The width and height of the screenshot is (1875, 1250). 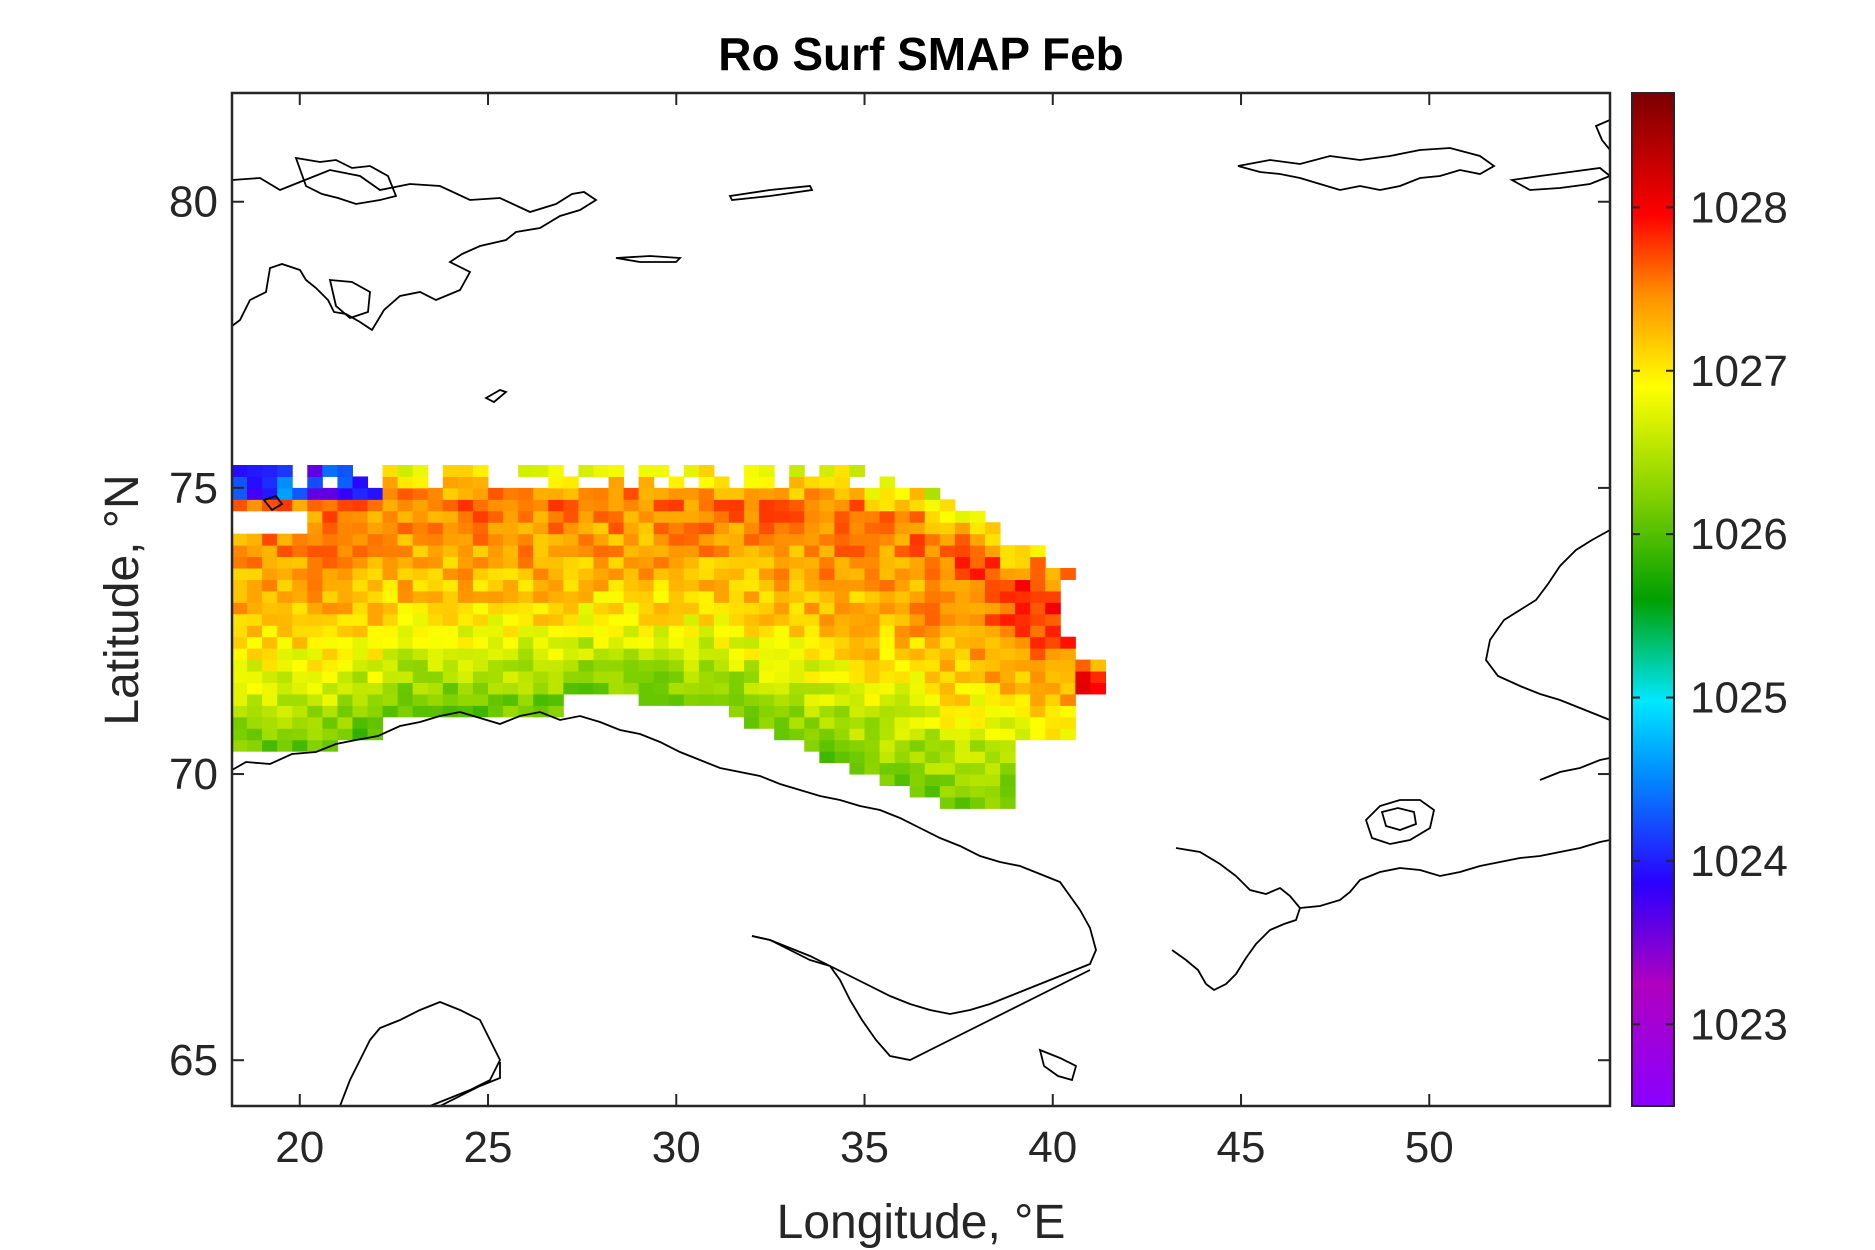 I want to click on coastline-bear-island, so click(x=273, y=503).